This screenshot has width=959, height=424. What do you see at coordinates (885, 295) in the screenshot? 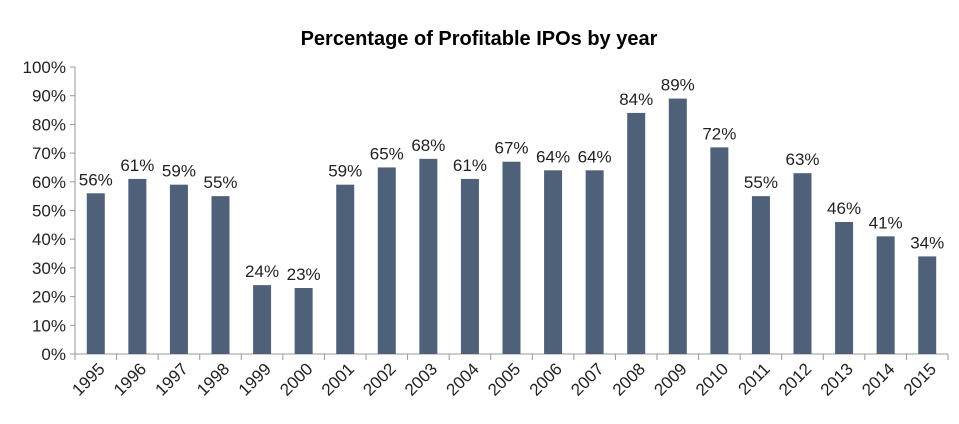
I see `bar-2014` at bounding box center [885, 295].